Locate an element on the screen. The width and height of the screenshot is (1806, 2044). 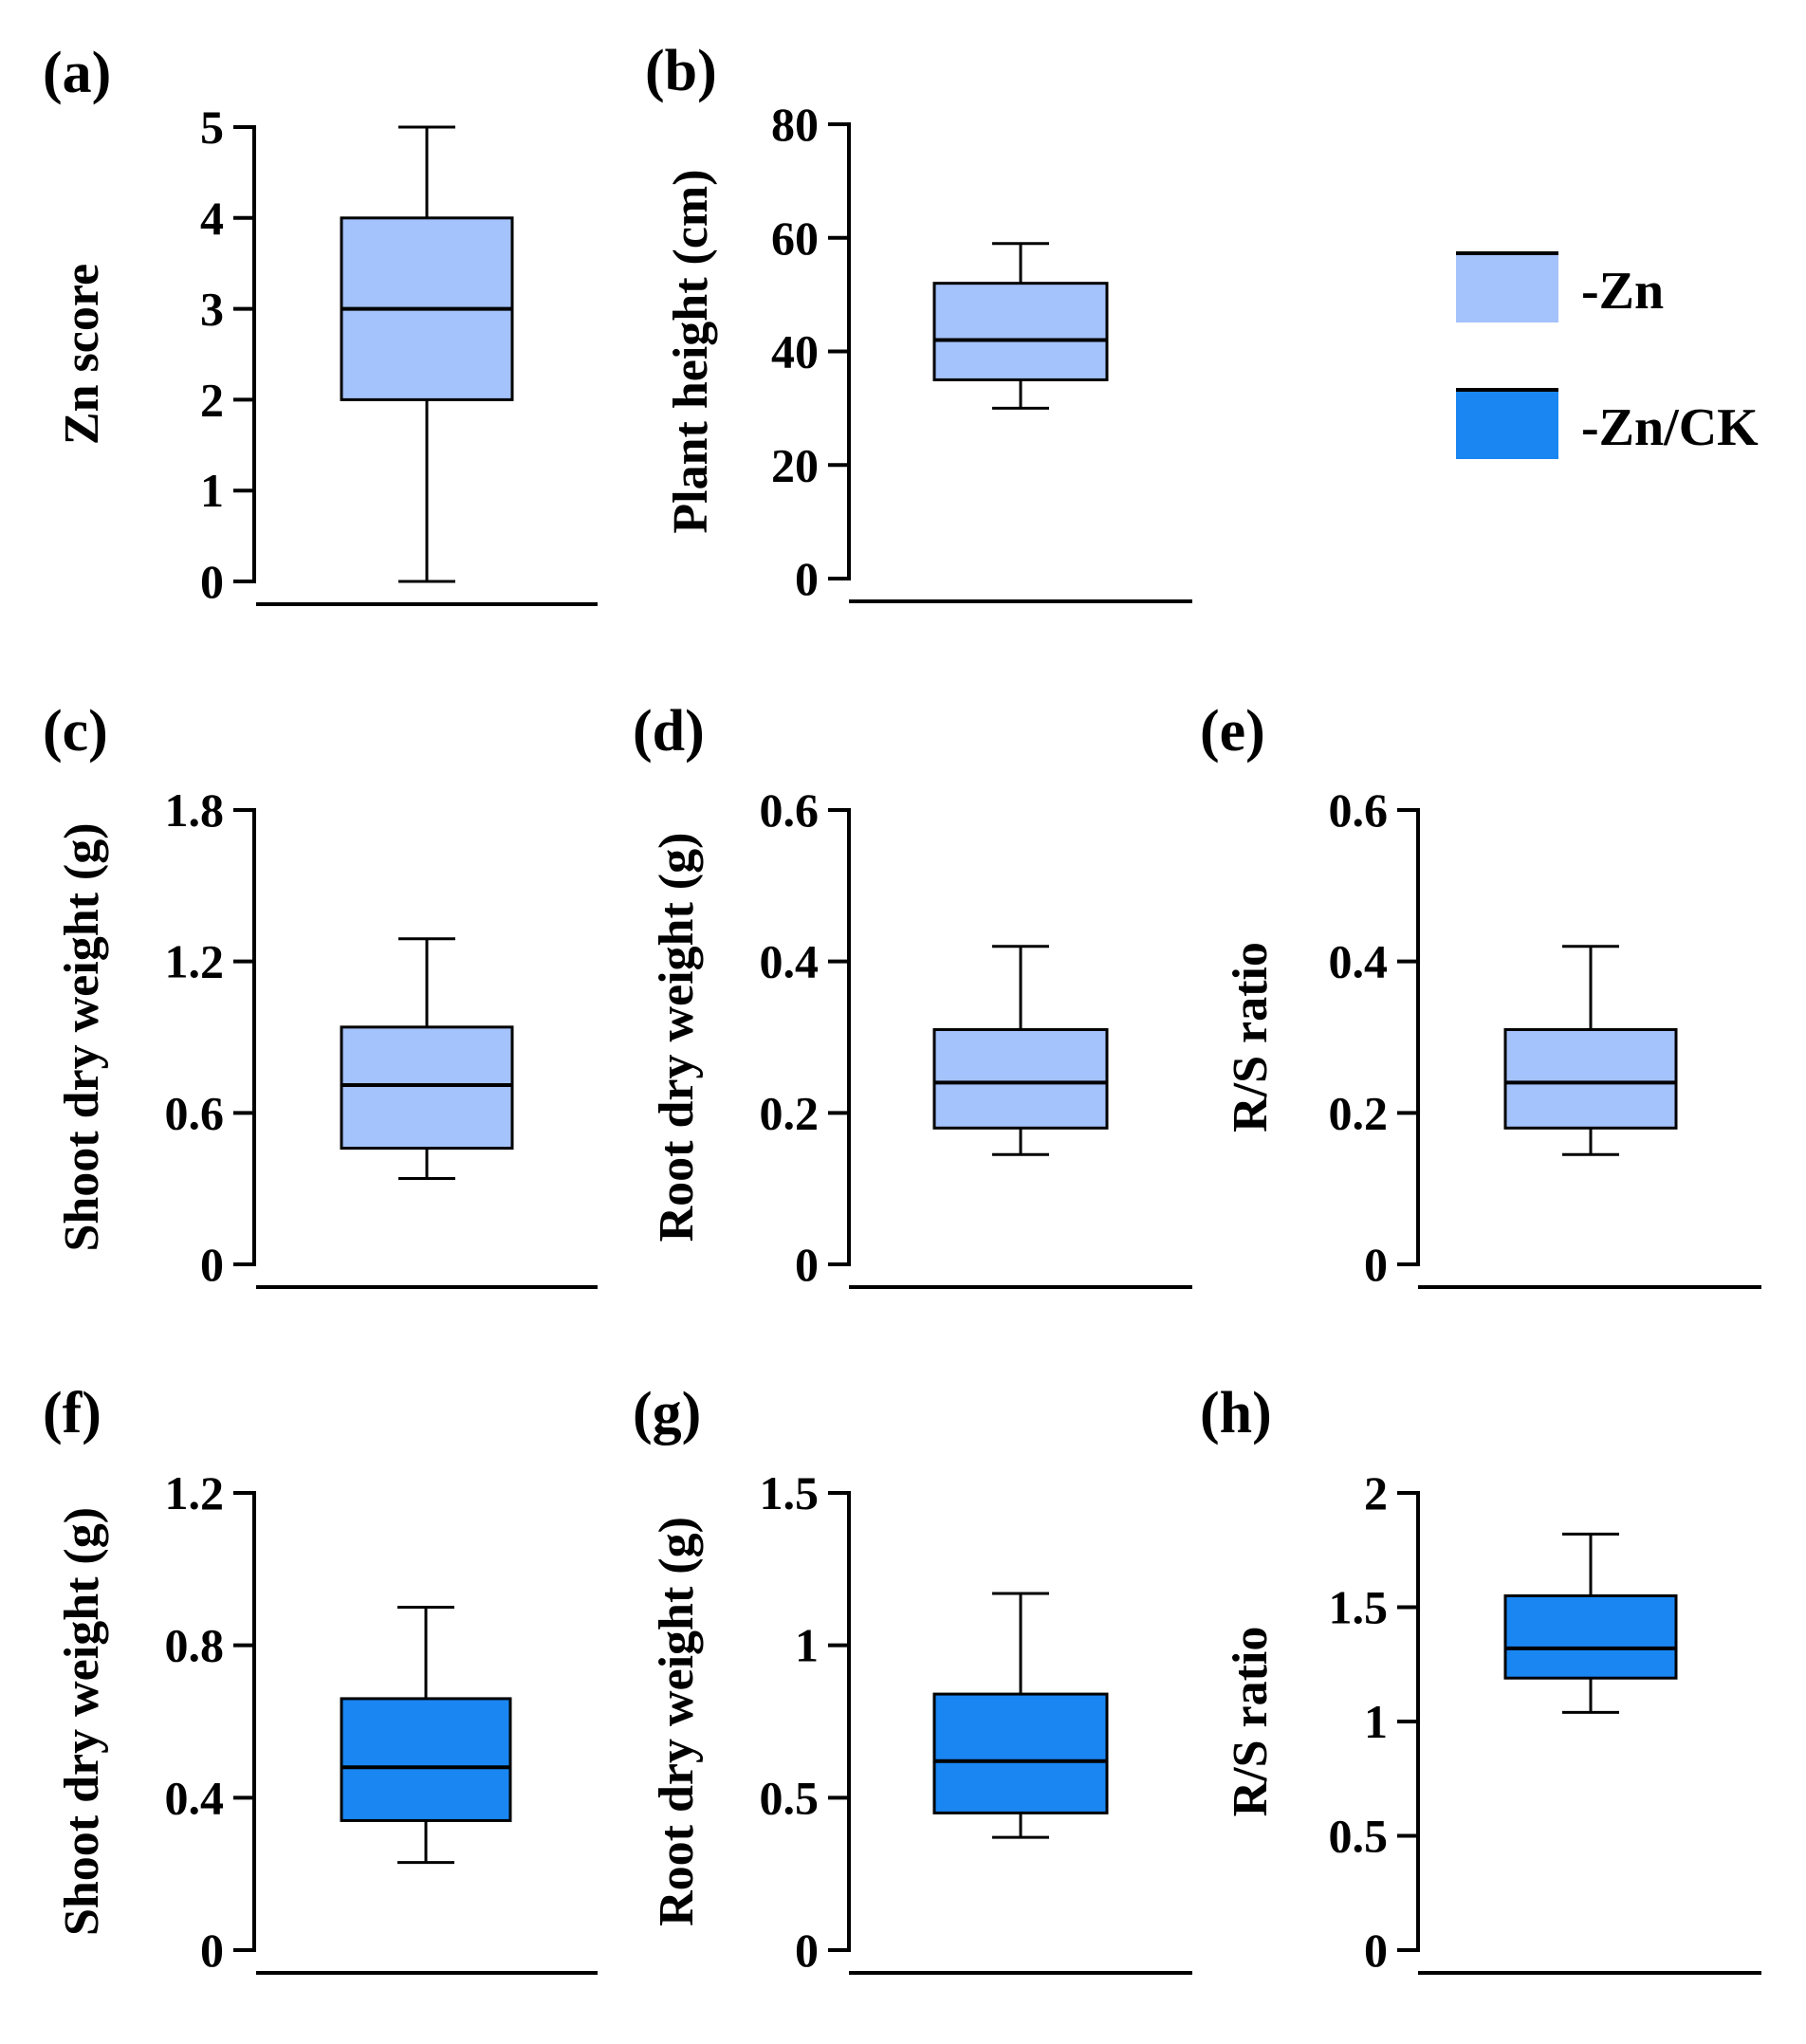
panel-h: (h) 0 0.5 1 1.5 2 R/S ratio is located at coordinates (1480, 1679).